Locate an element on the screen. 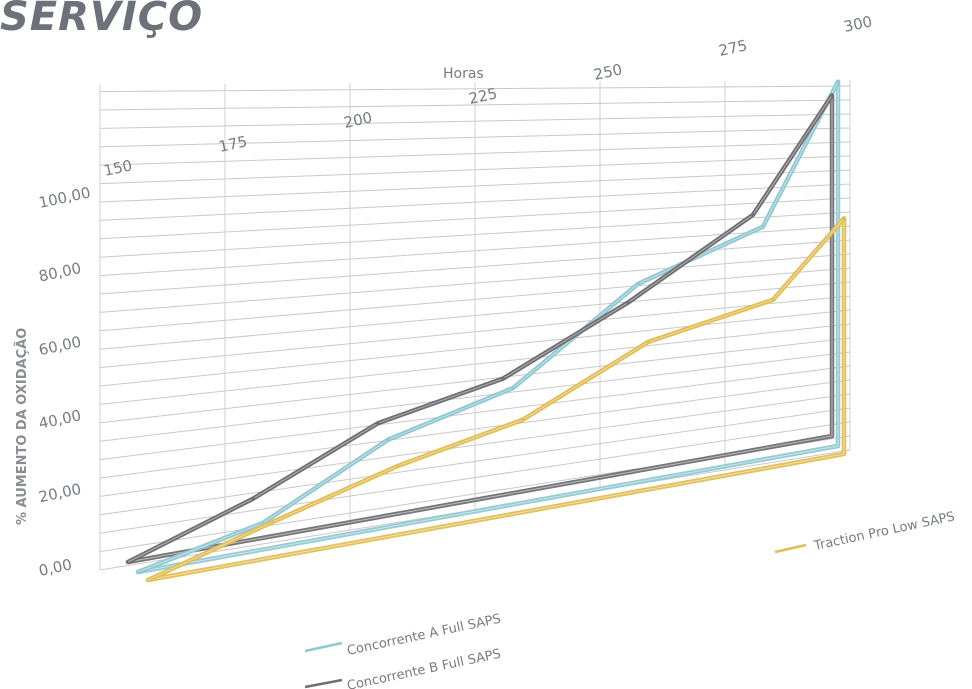  page-title: SERVIÇO is located at coordinates (102, 20).